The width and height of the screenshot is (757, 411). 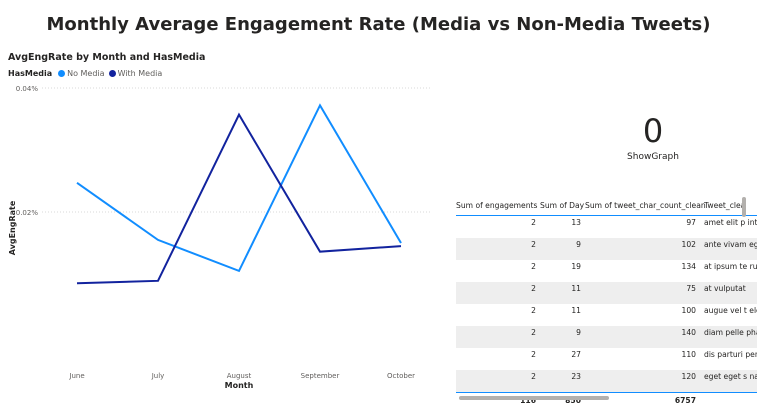 What do you see at coordinates (562, 205) in the screenshot?
I see `column-header: Sum of Day` at bounding box center [562, 205].